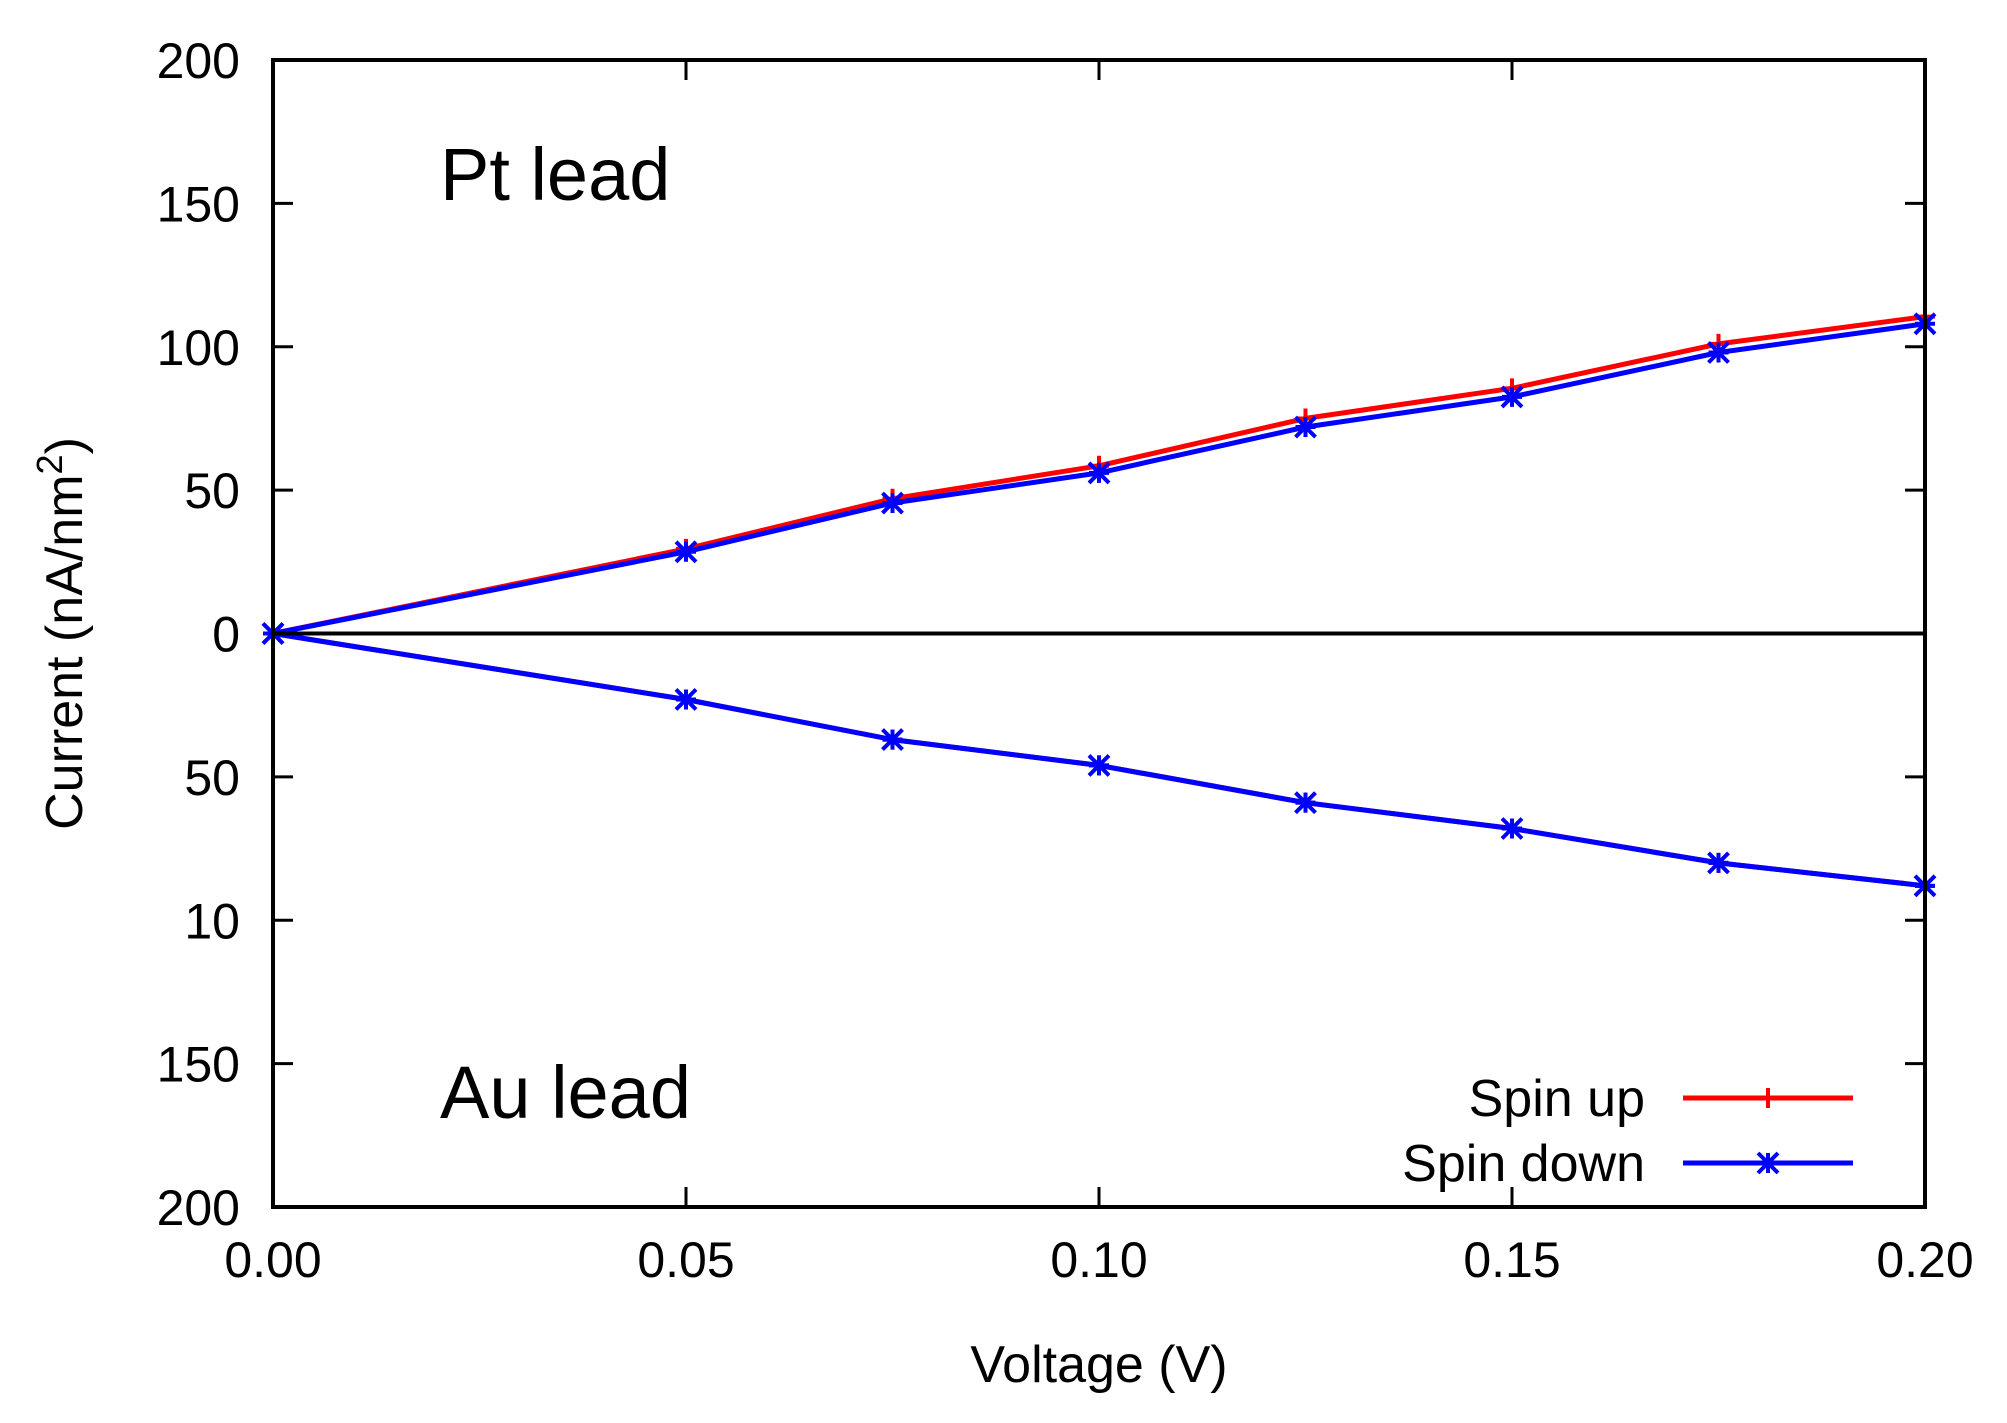 The image size is (2007, 1423). I want to click on series-line-spin-down-au-lead, so click(1099, 760).